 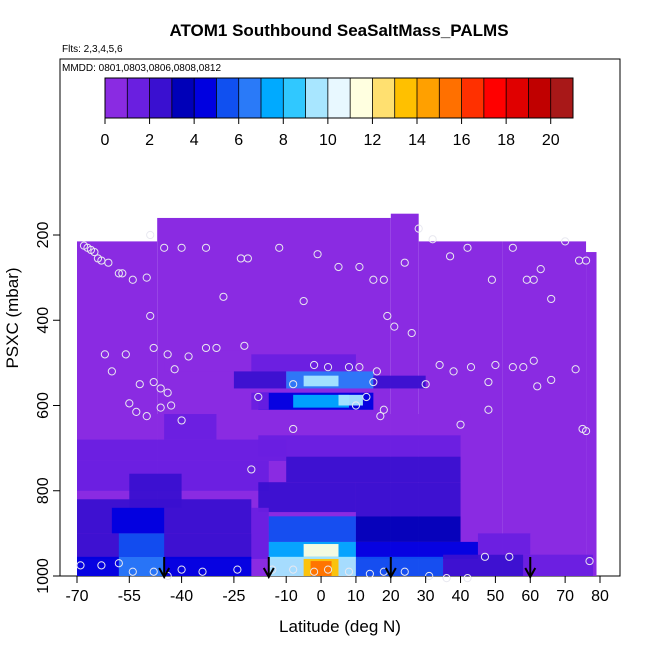 What do you see at coordinates (340, 626) in the screenshot?
I see `x-axis-label: Latitude (deg N)` at bounding box center [340, 626].